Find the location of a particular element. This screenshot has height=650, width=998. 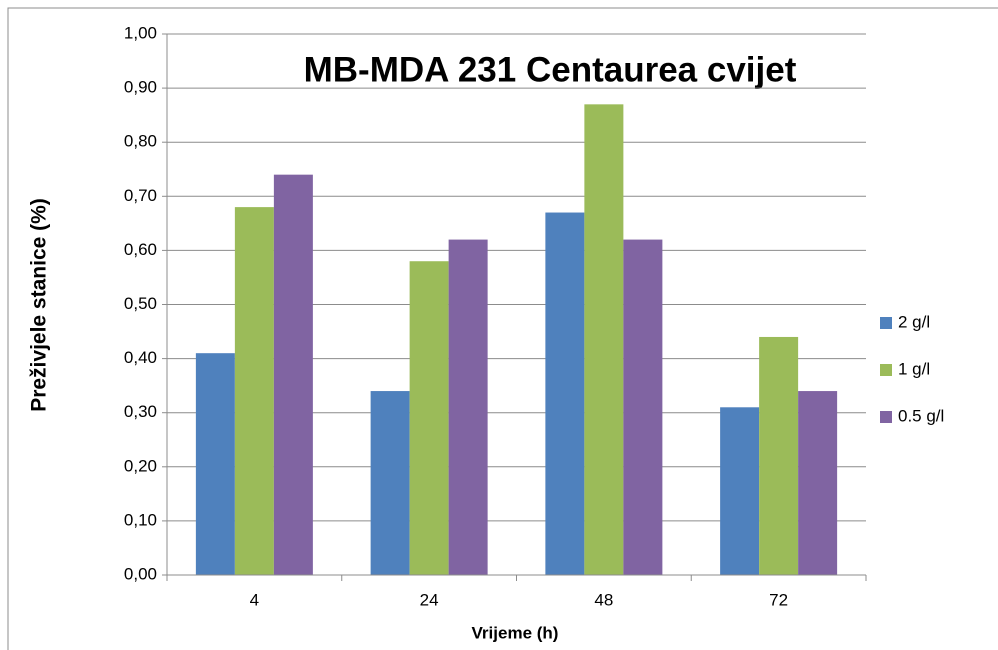

y-tick-label: 0,60 is located at coordinates (140, 249).